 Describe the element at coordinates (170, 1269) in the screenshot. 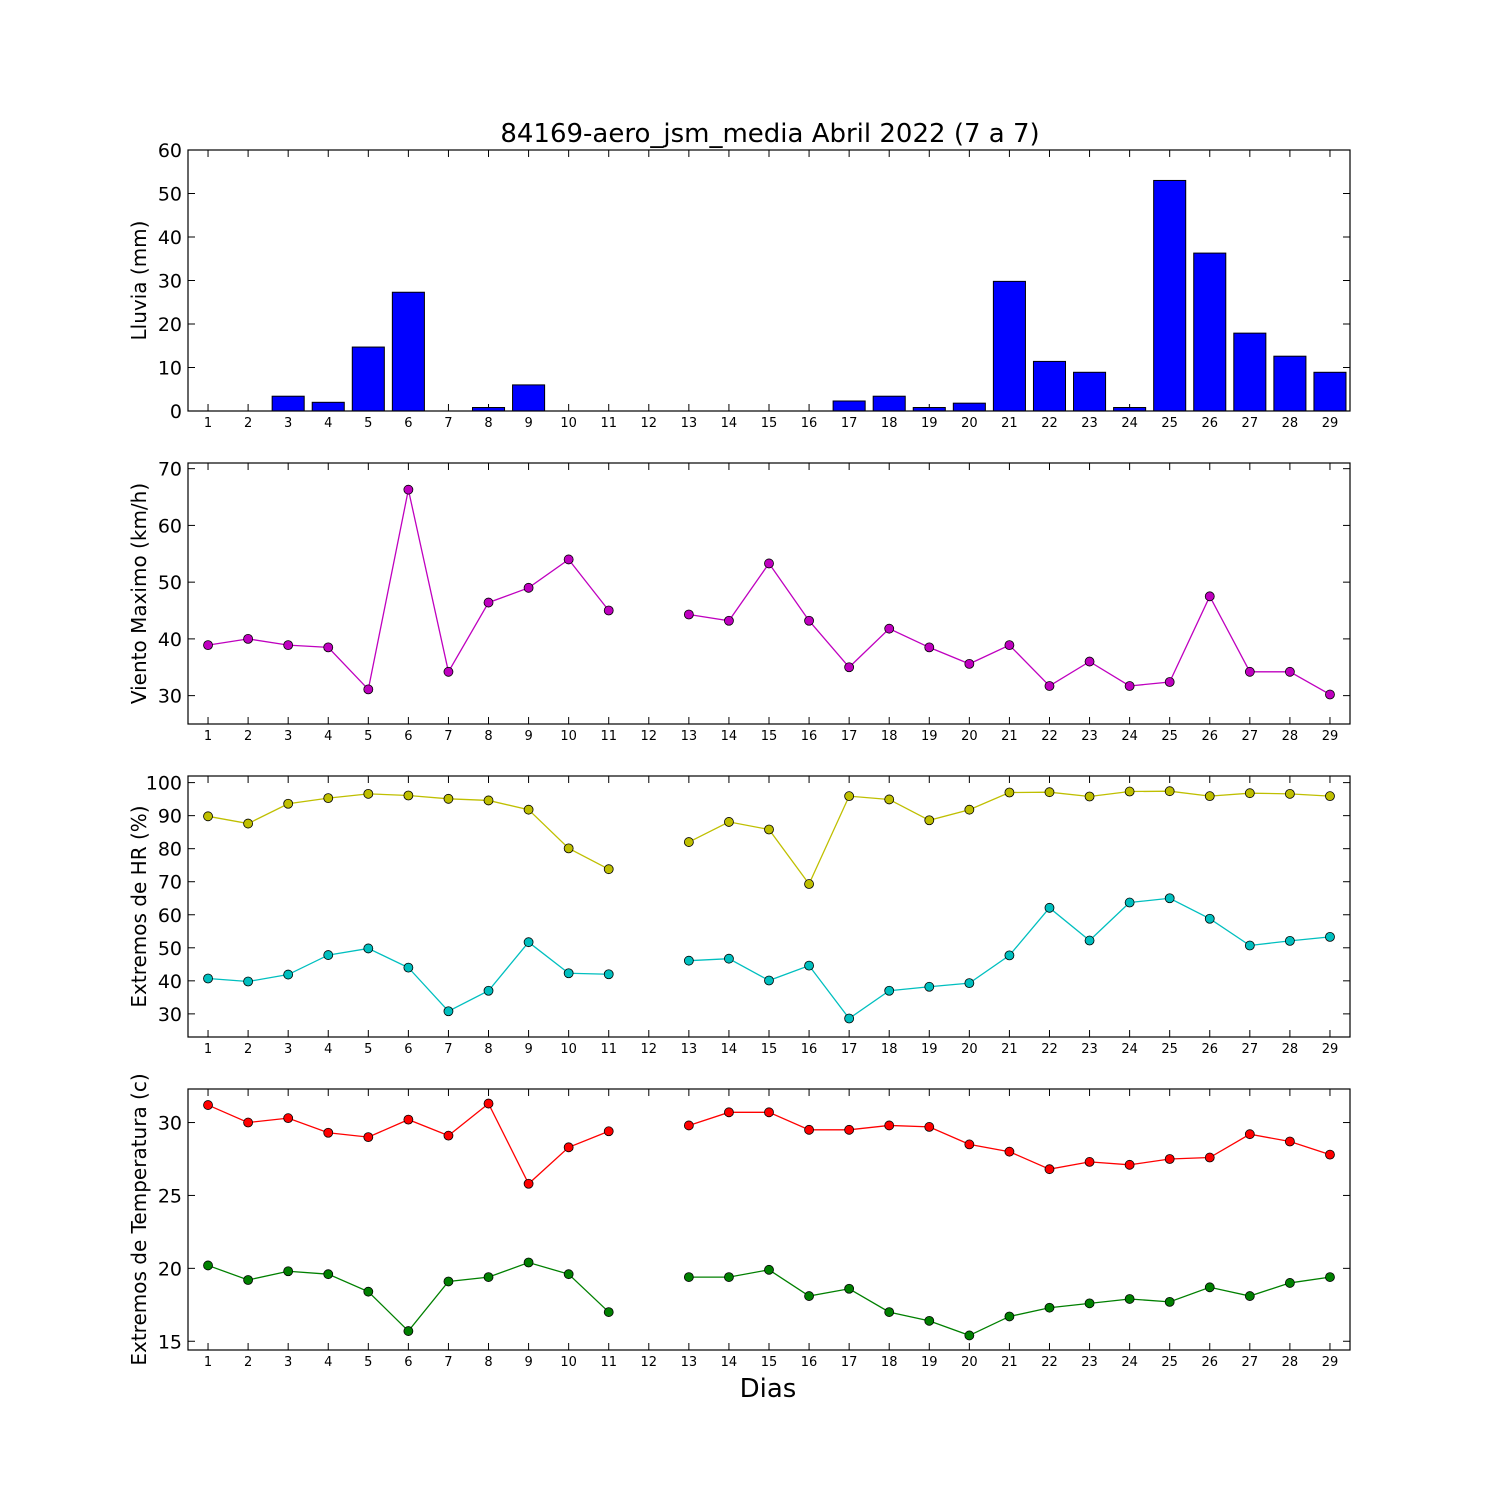

I see `y-tick-label: 20` at that location.